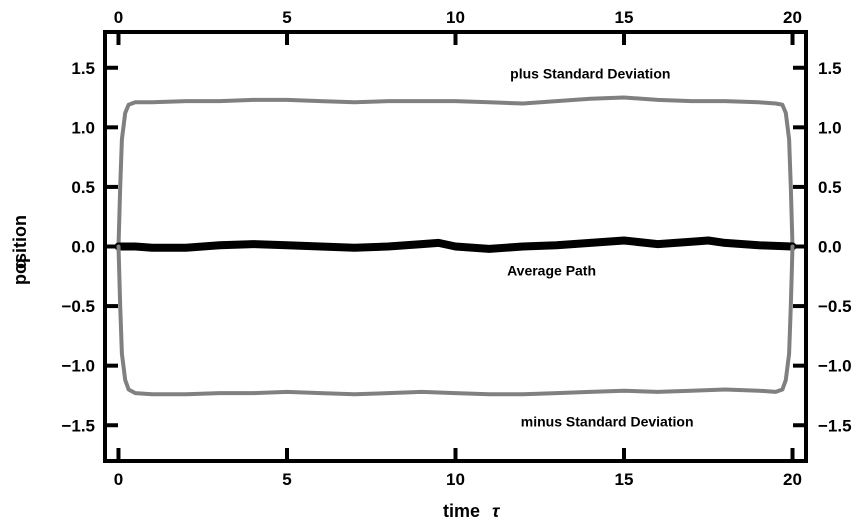 This screenshot has width=858, height=529. What do you see at coordinates (607, 422) in the screenshot?
I see `annotation-label: minus Standard Deviation` at bounding box center [607, 422].